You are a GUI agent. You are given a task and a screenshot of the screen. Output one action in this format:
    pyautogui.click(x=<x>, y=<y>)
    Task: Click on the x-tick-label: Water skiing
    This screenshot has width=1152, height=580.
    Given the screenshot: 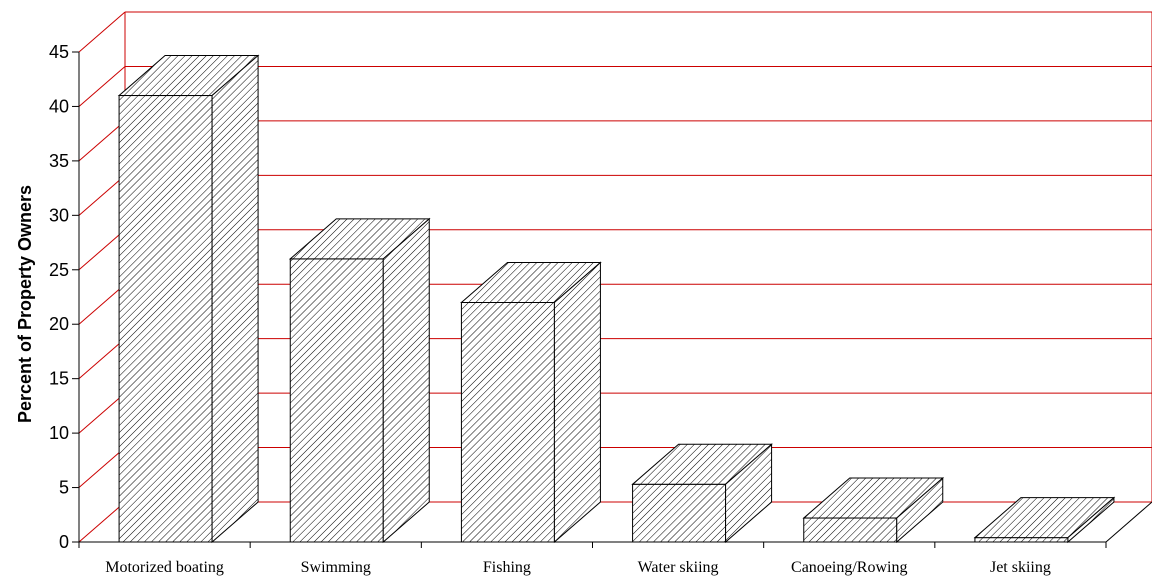 What is the action you would take?
    pyautogui.click(x=678, y=567)
    